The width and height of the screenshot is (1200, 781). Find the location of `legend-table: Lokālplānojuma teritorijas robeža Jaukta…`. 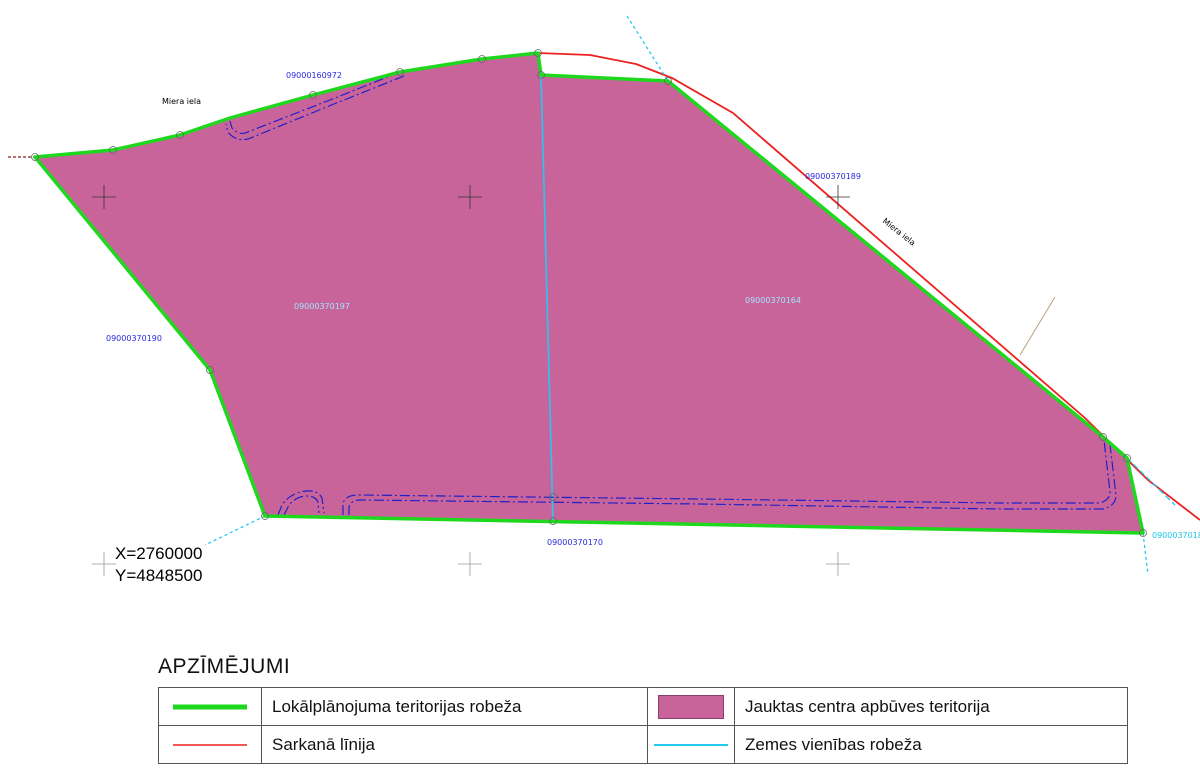

legend-table: Lokālplānojuma teritorijas robeža Jaukta… is located at coordinates (643, 725).